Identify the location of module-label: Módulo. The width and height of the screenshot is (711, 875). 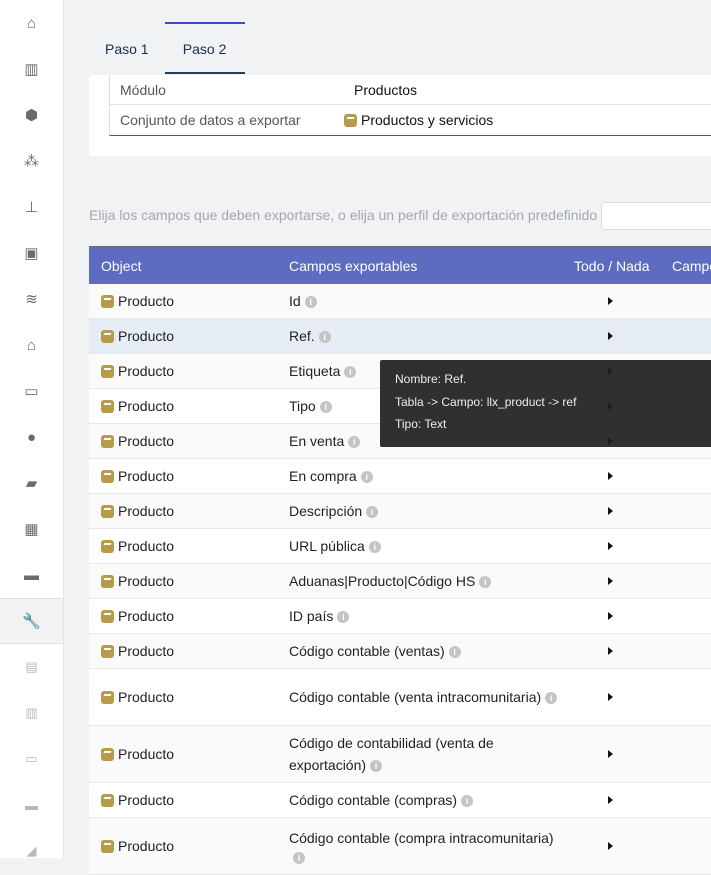
(143, 89).